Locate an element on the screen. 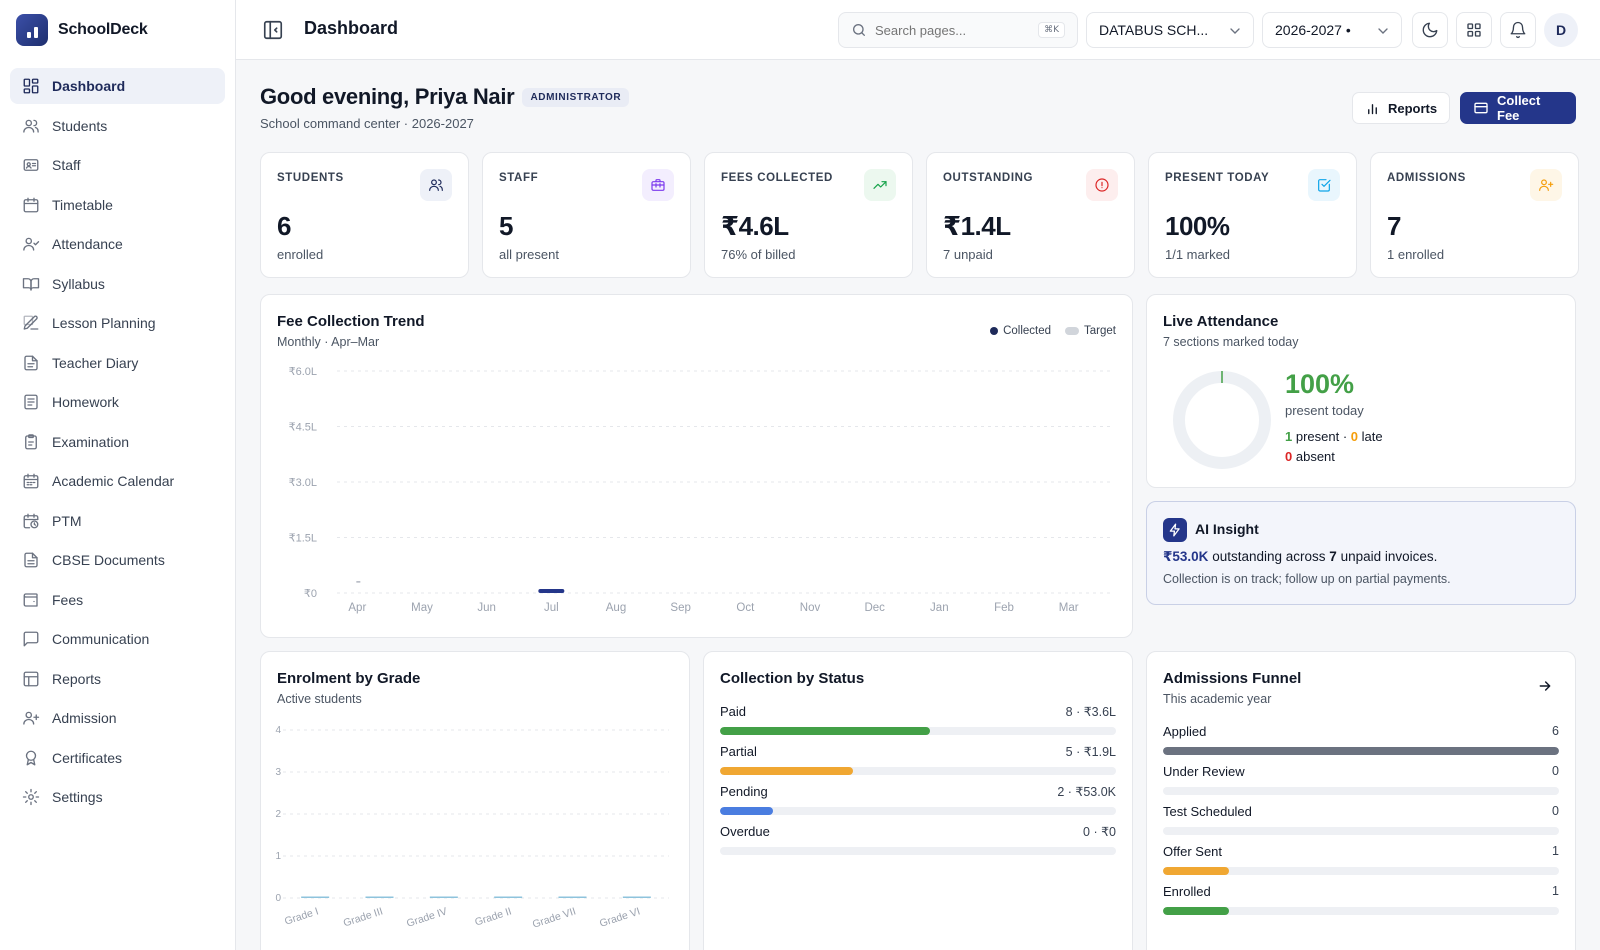  legend-target: Target is located at coordinates (1090, 331).